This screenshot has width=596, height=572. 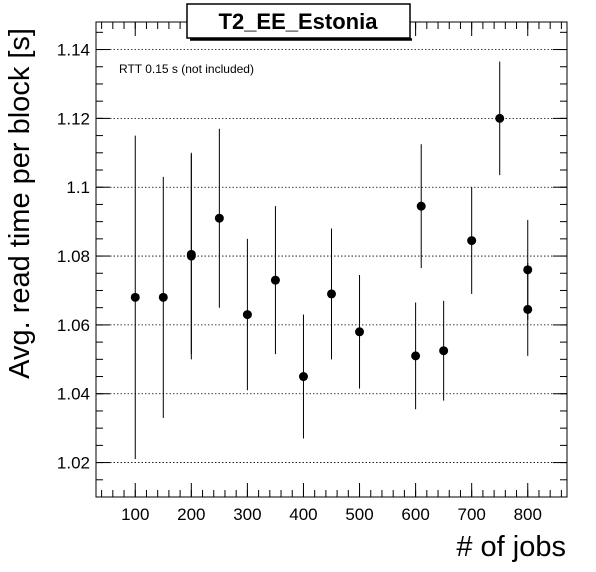 What do you see at coordinates (73, 463) in the screenshot?
I see `y-tick-label: 1.02` at bounding box center [73, 463].